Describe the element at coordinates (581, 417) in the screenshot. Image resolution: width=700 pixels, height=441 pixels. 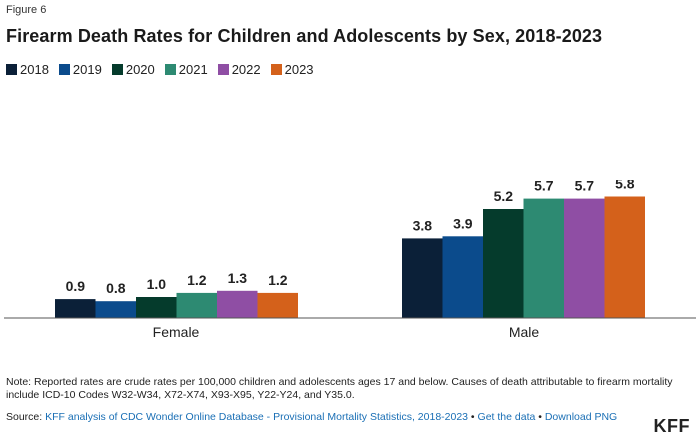
I see `download-png-link: Download PNG` at that location.